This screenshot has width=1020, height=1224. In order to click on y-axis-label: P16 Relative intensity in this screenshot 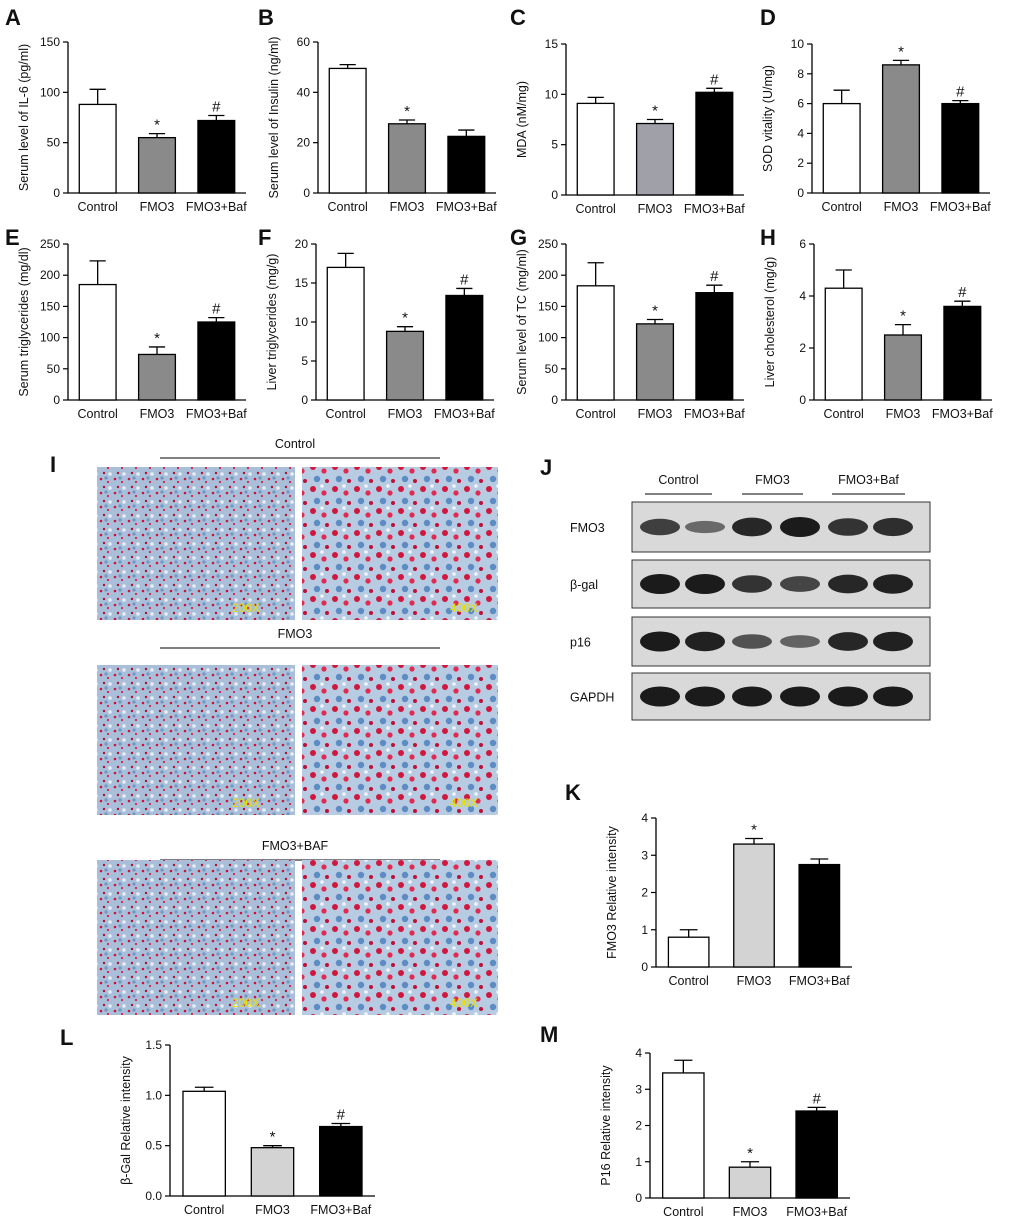, I will do `click(606, 1125)`.